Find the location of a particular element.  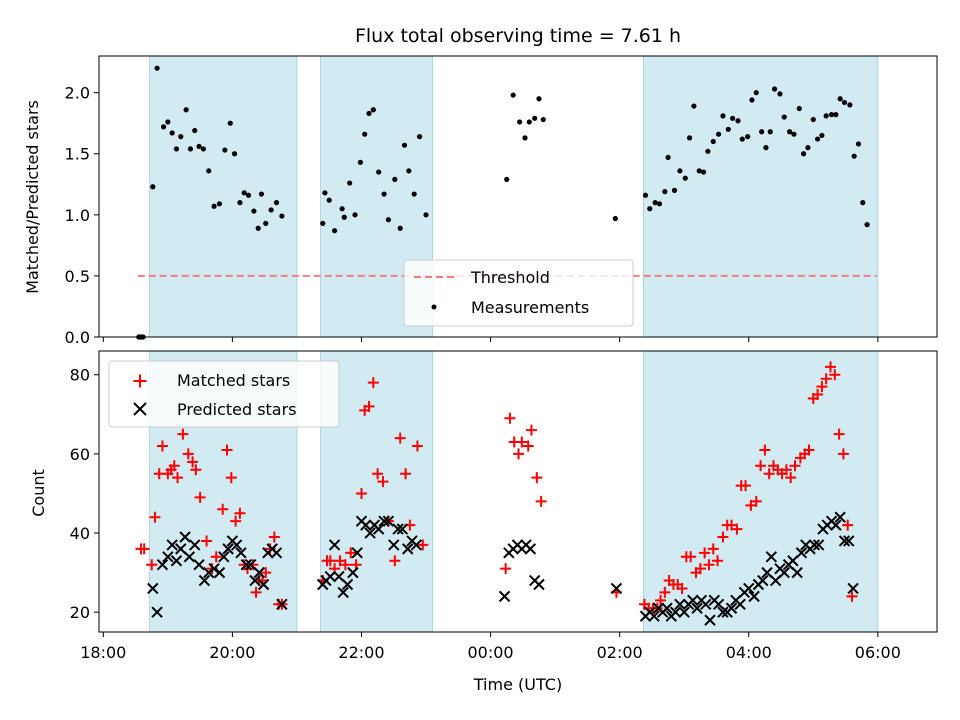

top-x-axis-ticks is located at coordinates (490, 339).